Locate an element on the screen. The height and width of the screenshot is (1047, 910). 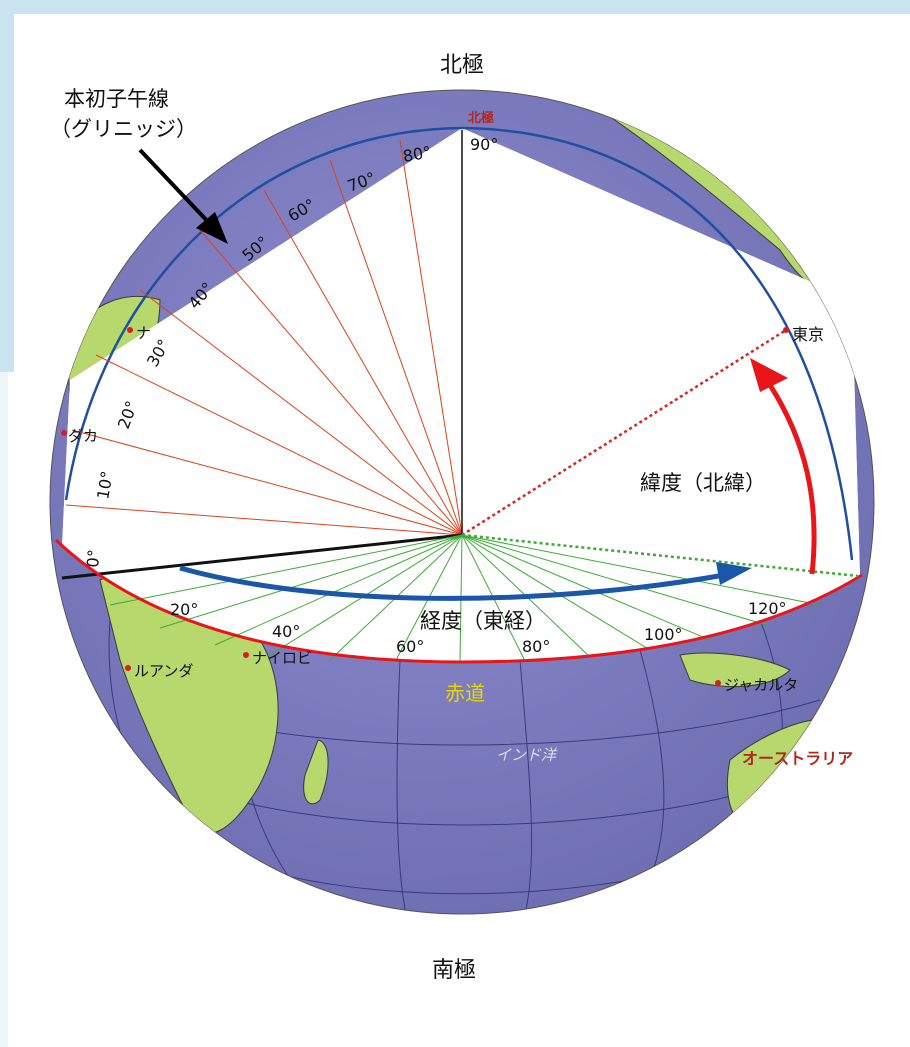
longitude-arrow is located at coordinates (455, 583).